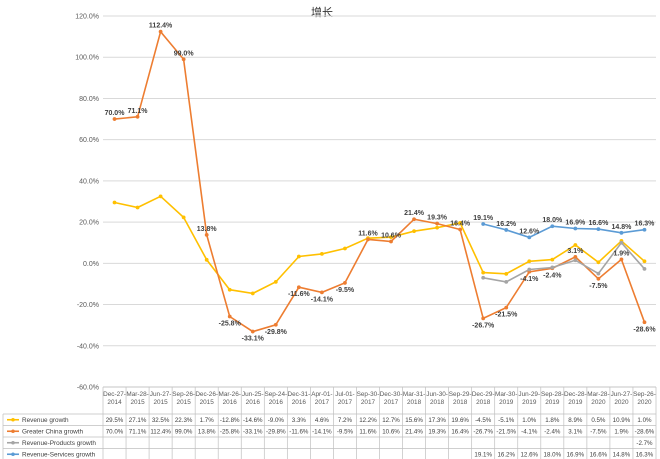 The height and width of the screenshot is (459, 660). I want to click on table-cell: 21.4%, so click(414, 432).